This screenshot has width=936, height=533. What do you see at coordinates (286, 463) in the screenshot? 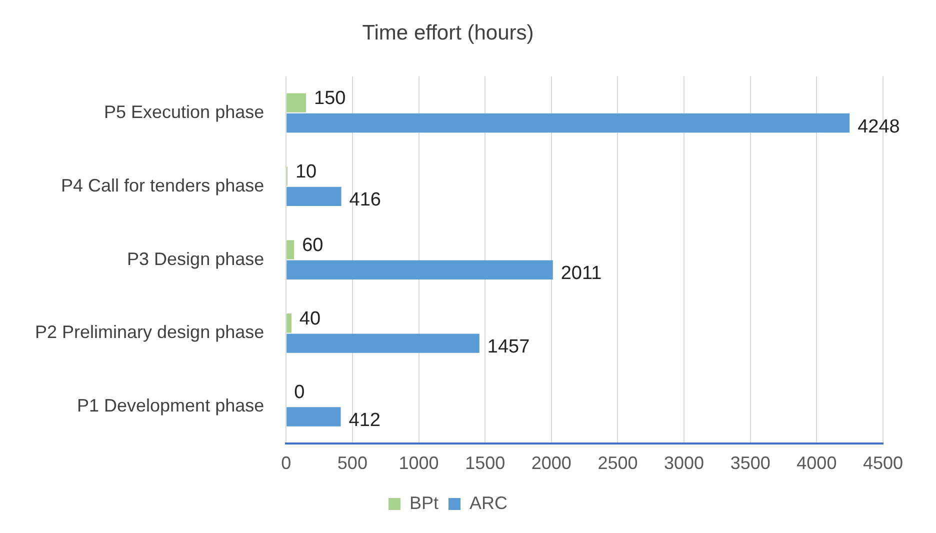
I see `x-tick-label: 0` at bounding box center [286, 463].